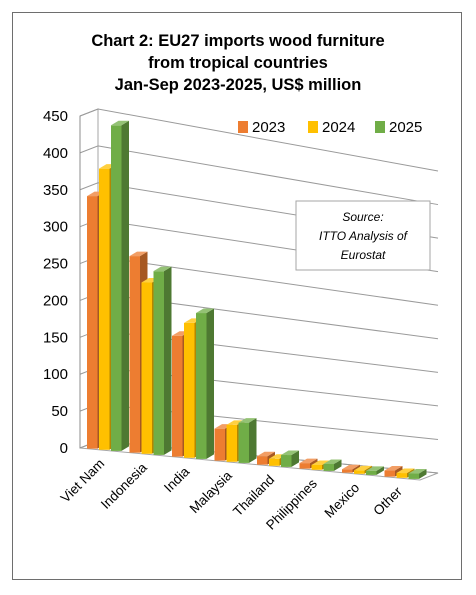 This screenshot has height=595, width=476. What do you see at coordinates (342, 500) in the screenshot?
I see `x-tick-label: Mexico` at bounding box center [342, 500].